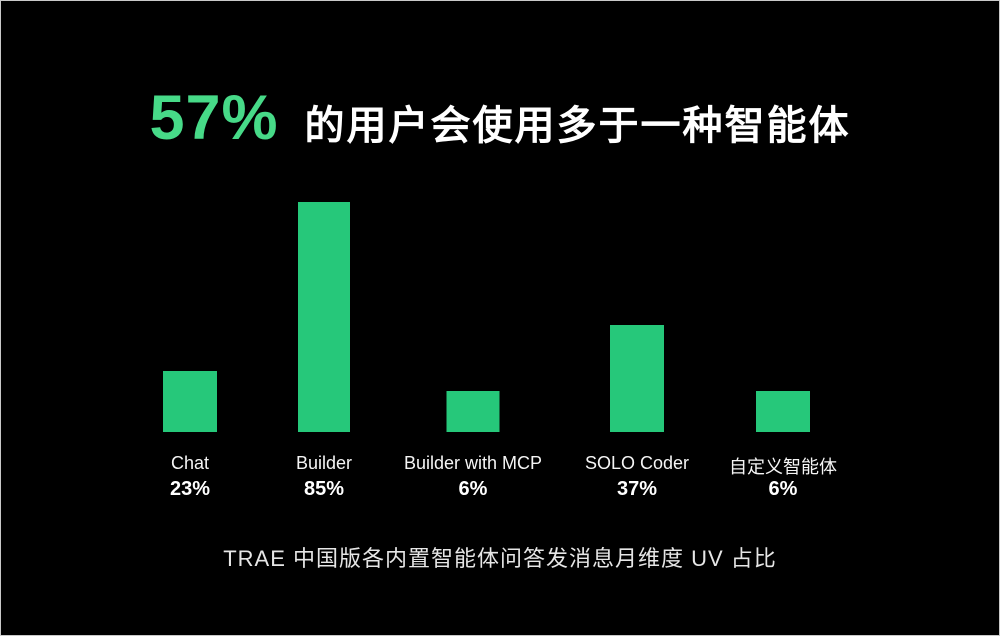  I want to click on bar-category-label: 自定义智能体, so click(783, 467).